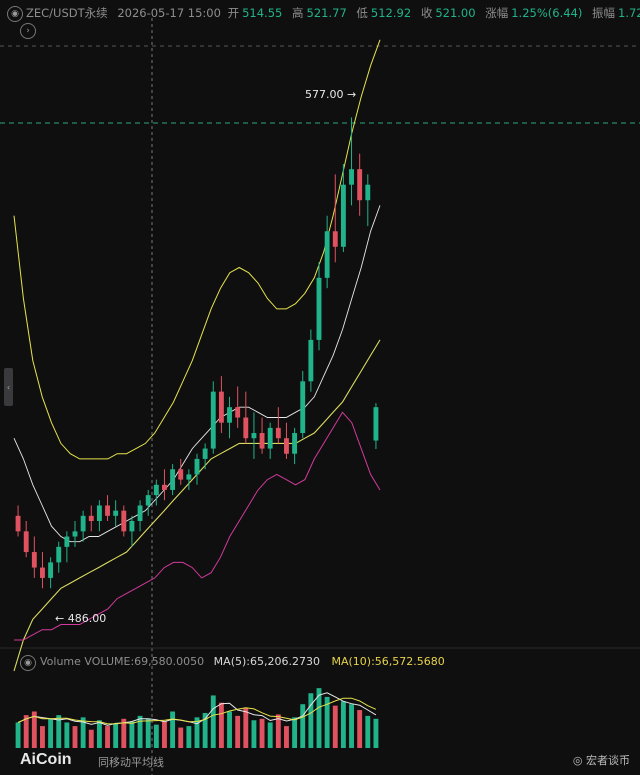 This screenshot has width=640, height=775. Describe the element at coordinates (28, 31) in the screenshot. I see `expand-chevron-icon: ›` at that location.